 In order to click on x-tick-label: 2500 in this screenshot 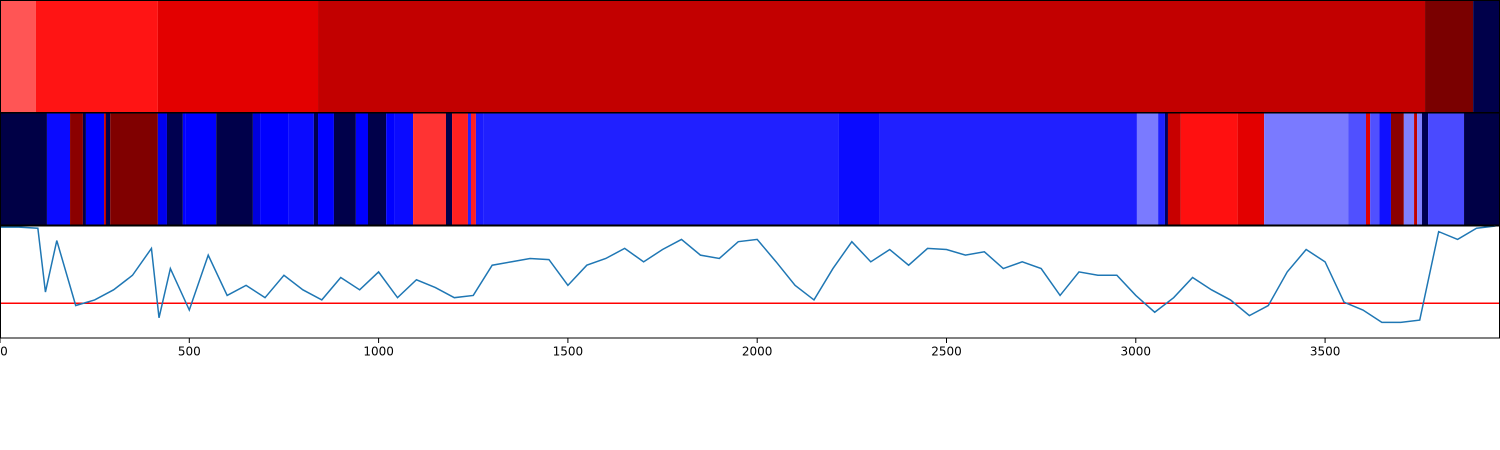, I will do `click(946, 352)`.